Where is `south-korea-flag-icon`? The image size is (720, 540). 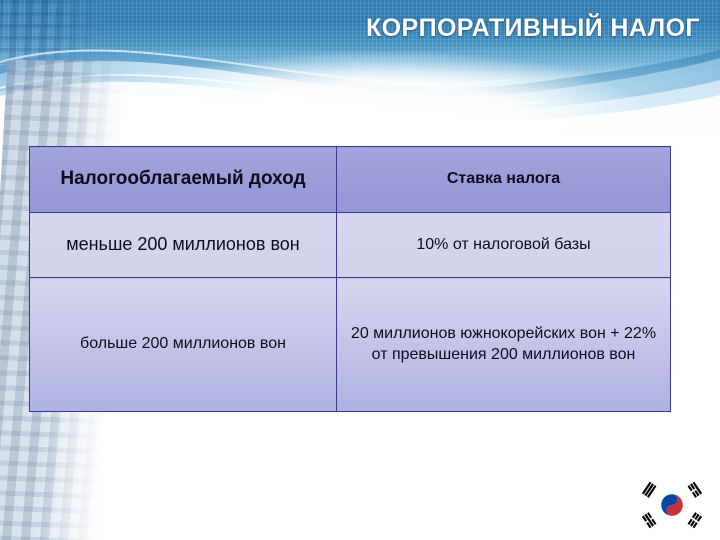 south-korea-flag-icon is located at coordinates (672, 505).